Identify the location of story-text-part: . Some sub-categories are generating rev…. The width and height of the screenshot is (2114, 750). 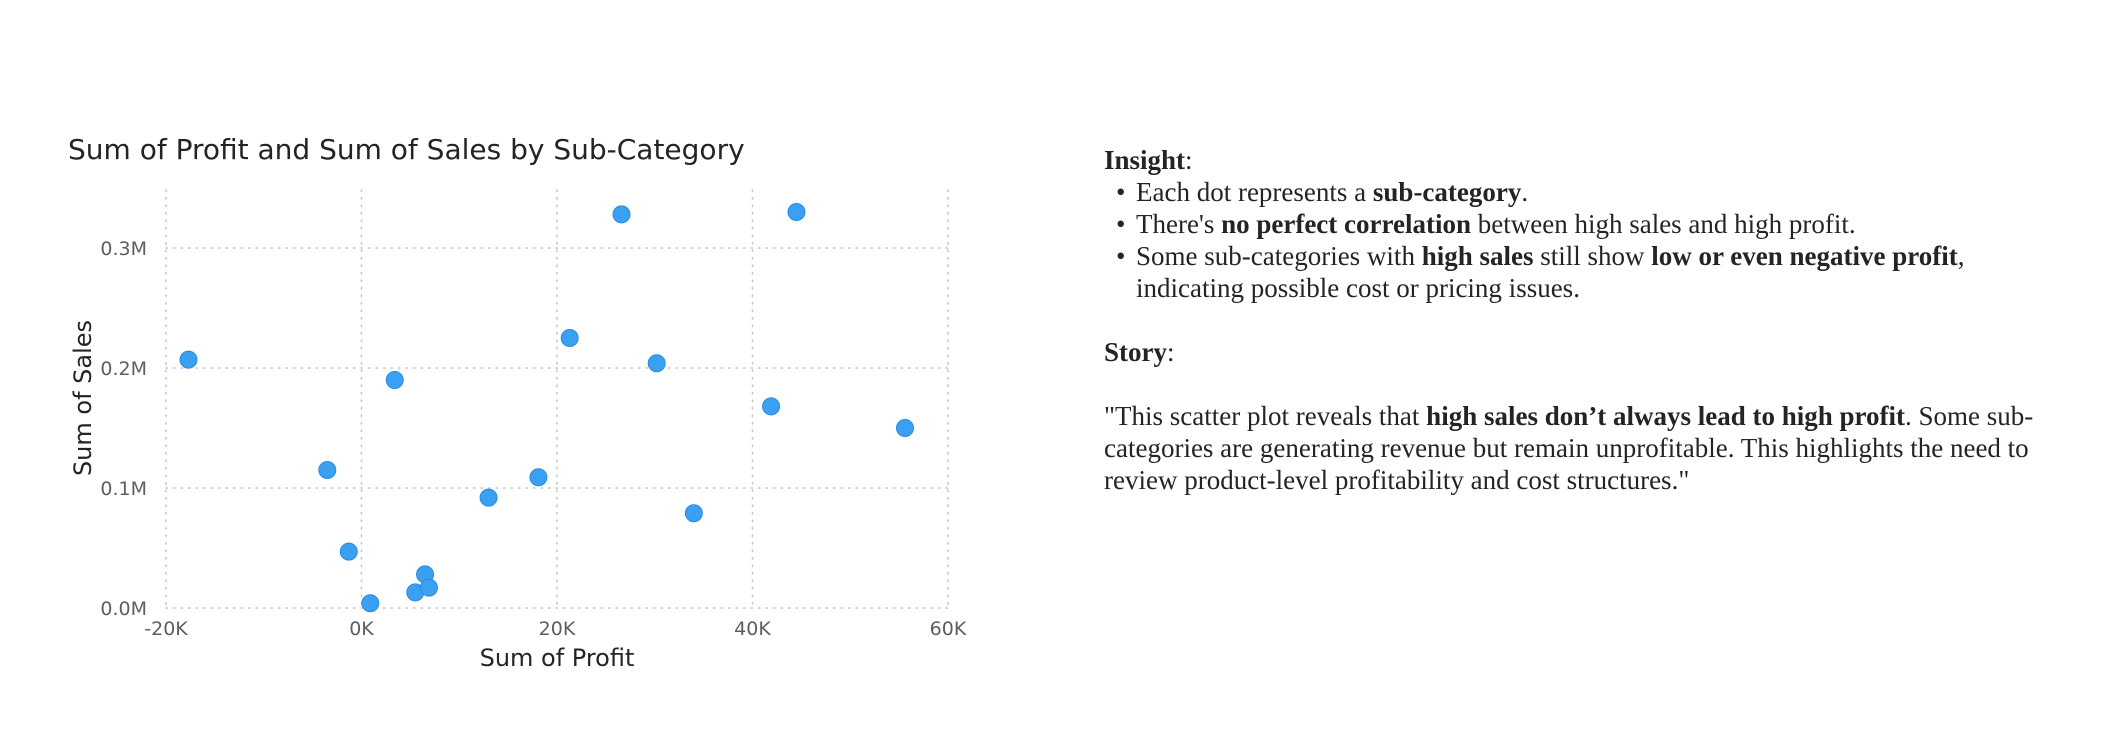
(1569, 448).